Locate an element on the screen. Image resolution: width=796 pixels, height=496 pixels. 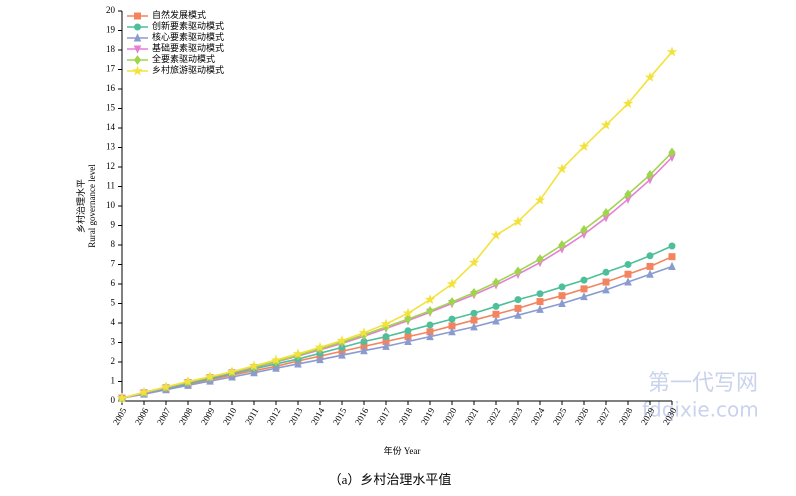
x-tick-label: 2010 is located at coordinates (230, 416).